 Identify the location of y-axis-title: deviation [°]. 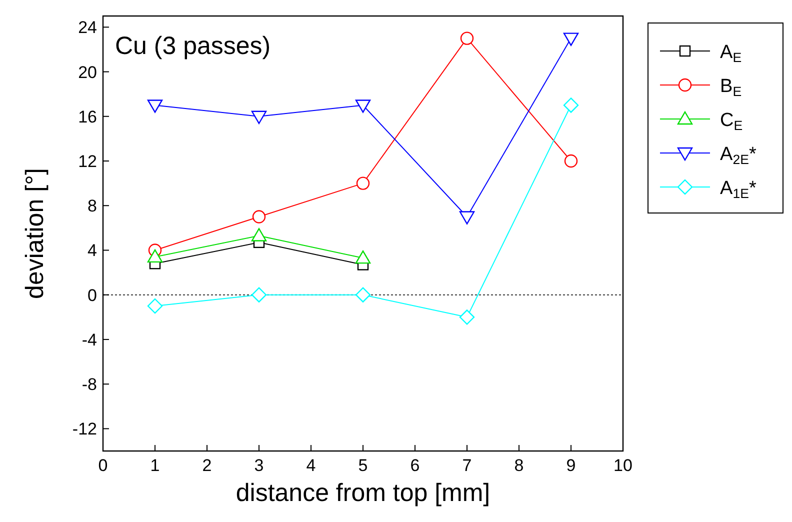
(35, 233).